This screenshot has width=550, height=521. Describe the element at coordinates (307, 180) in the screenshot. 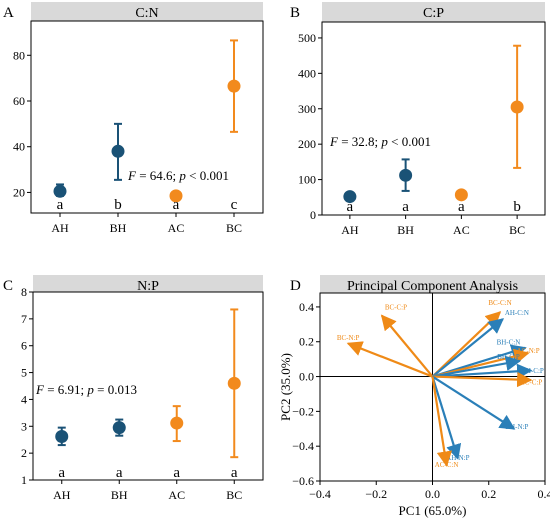

I see `y-tick-label: 100` at that location.